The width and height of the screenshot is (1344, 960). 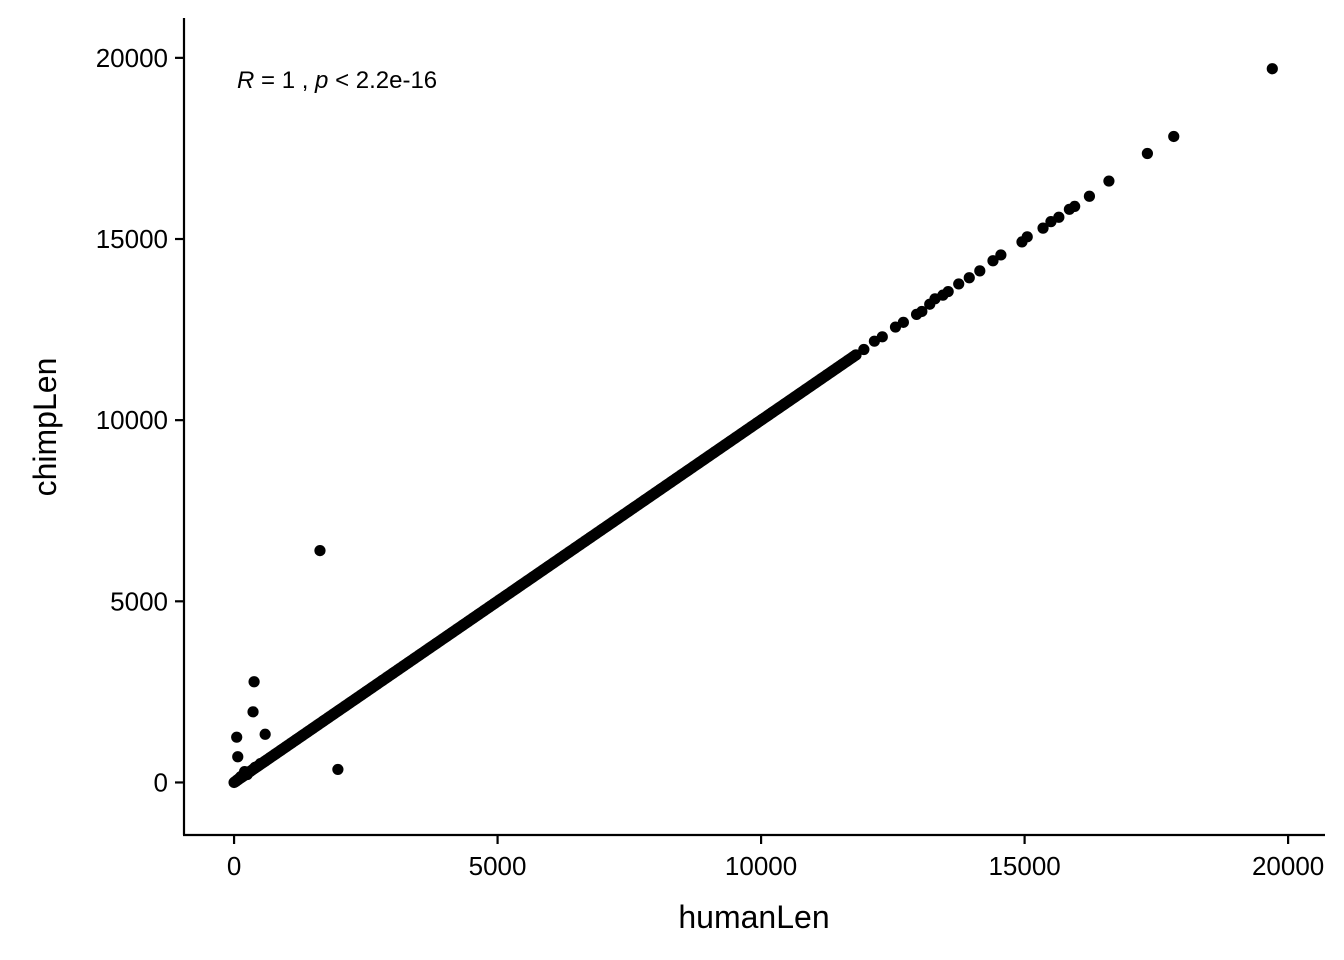 I want to click on r-value: = 1 ,, so click(x=284, y=80).